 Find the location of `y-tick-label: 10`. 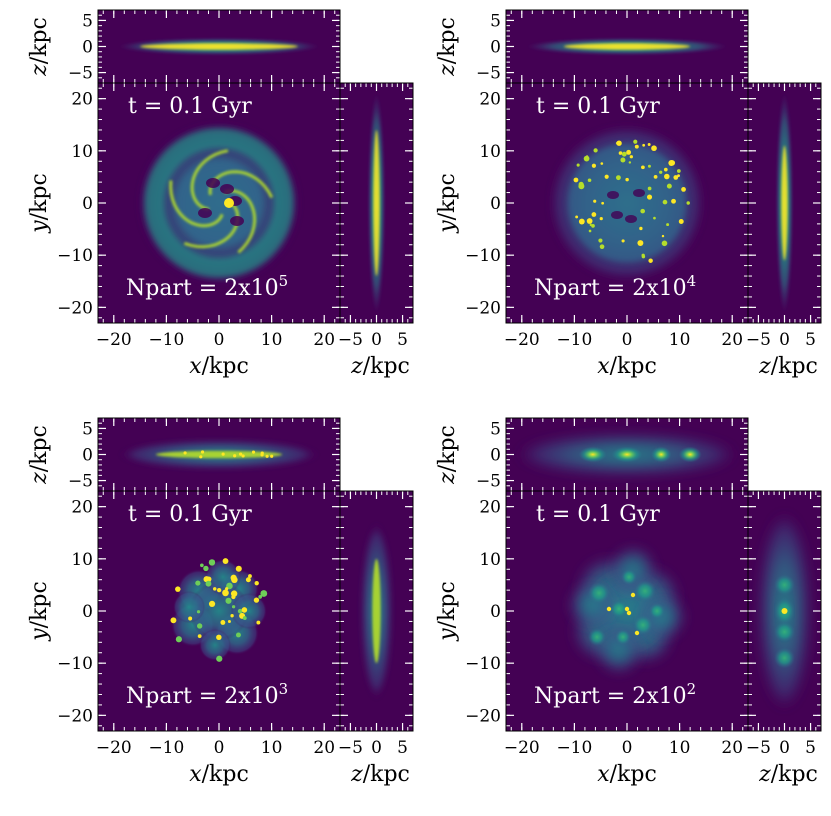

y-tick-label: 10 is located at coordinates (82, 560).